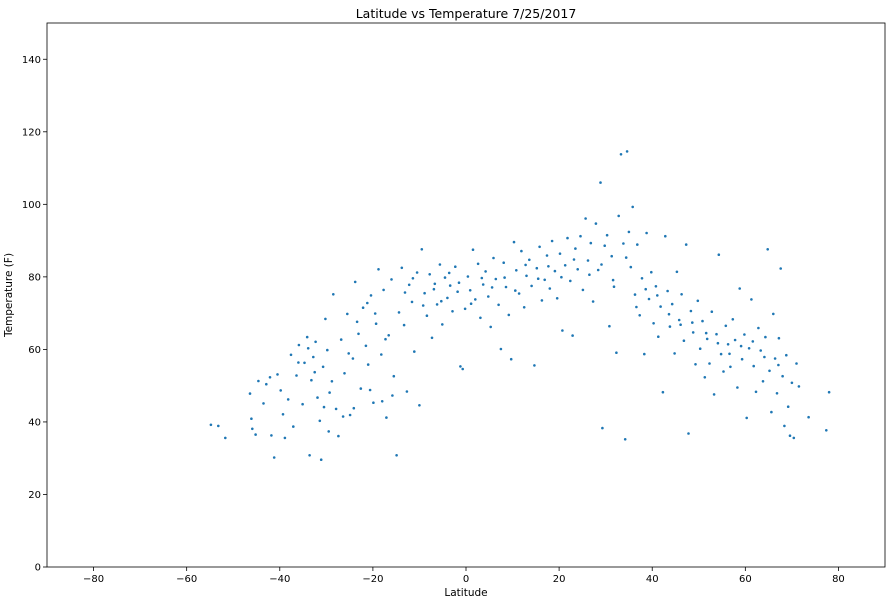 Image resolution: width=894 pixels, height=604 pixels. I want to click on x-tick-label: 80, so click(838, 579).